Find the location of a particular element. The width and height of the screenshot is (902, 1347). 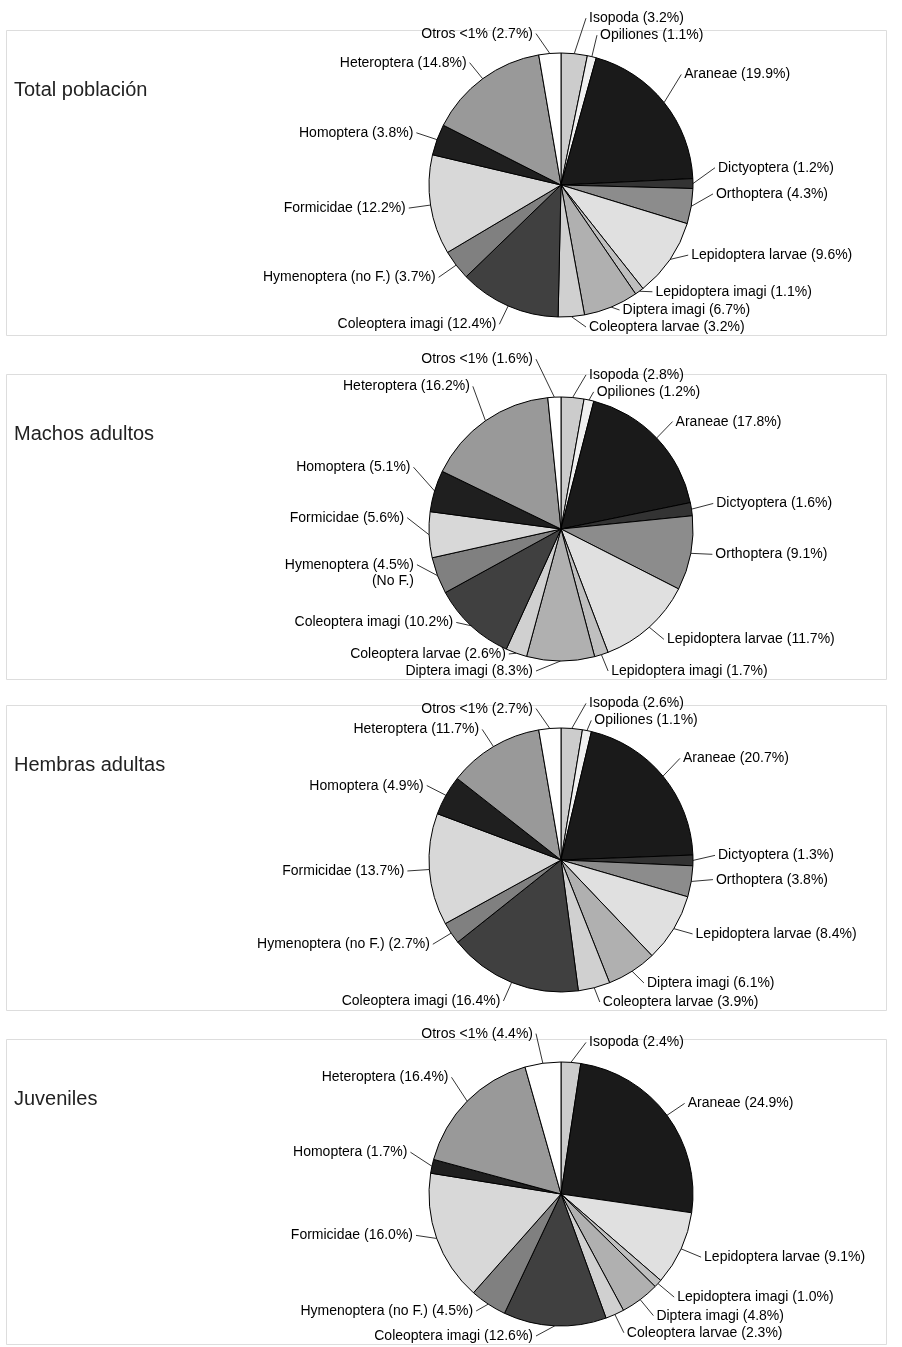

slice-label: Diptera imagi (4.8%) is located at coordinates (720, 1314).